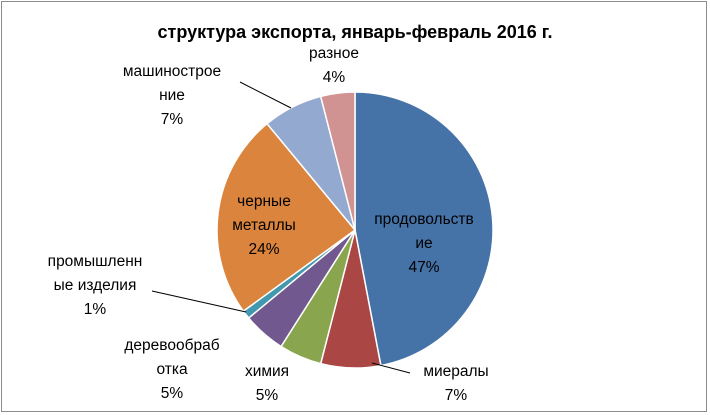 The height and width of the screenshot is (415, 710). Describe the element at coordinates (95, 285) in the screenshot. I see `slice-label-4: промышленн ые изделия 1%` at that location.